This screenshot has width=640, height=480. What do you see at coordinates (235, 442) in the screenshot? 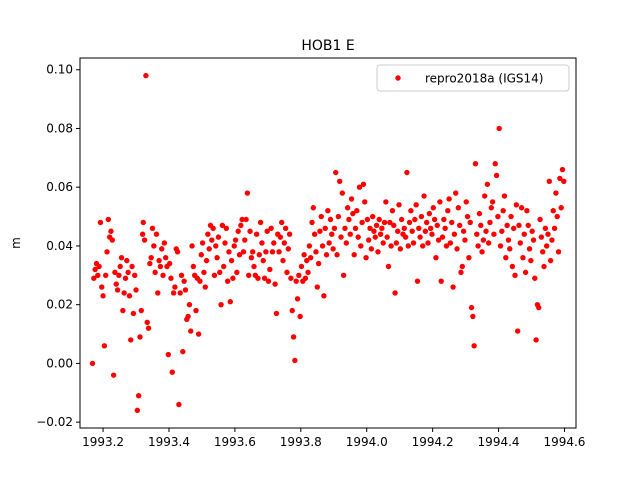
I see `x-tick-label: 1993.6` at bounding box center [235, 442].